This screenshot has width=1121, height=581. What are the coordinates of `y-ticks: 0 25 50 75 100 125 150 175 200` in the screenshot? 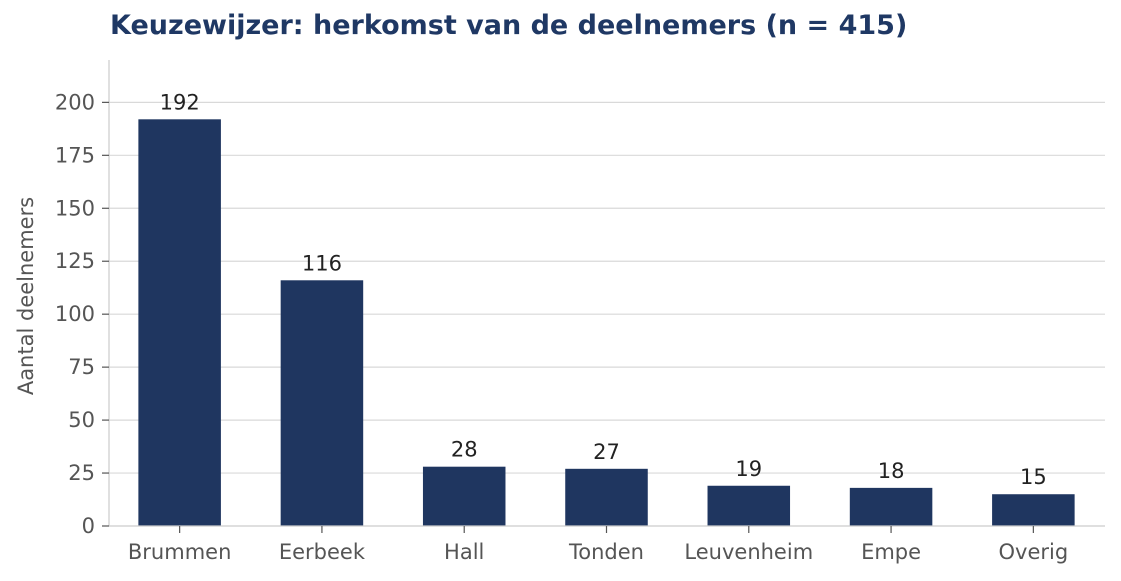 It's located at (82, 314).